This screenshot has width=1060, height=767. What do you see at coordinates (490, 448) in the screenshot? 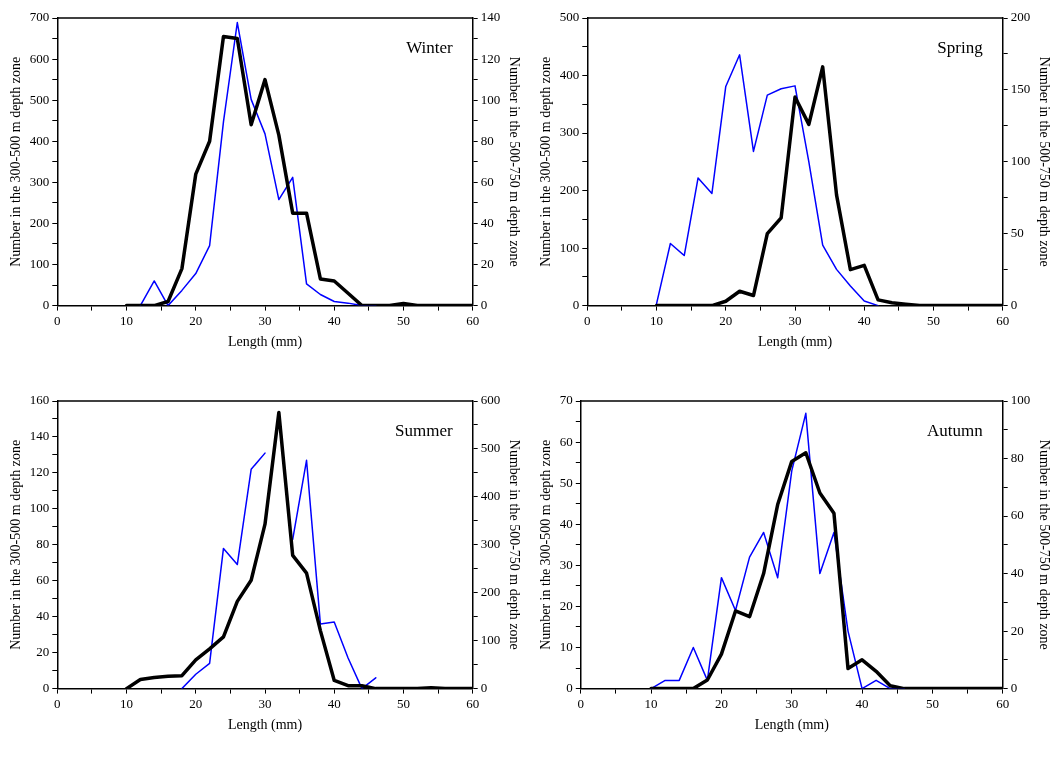
I see `y2-tick-label: 500` at bounding box center [490, 448].